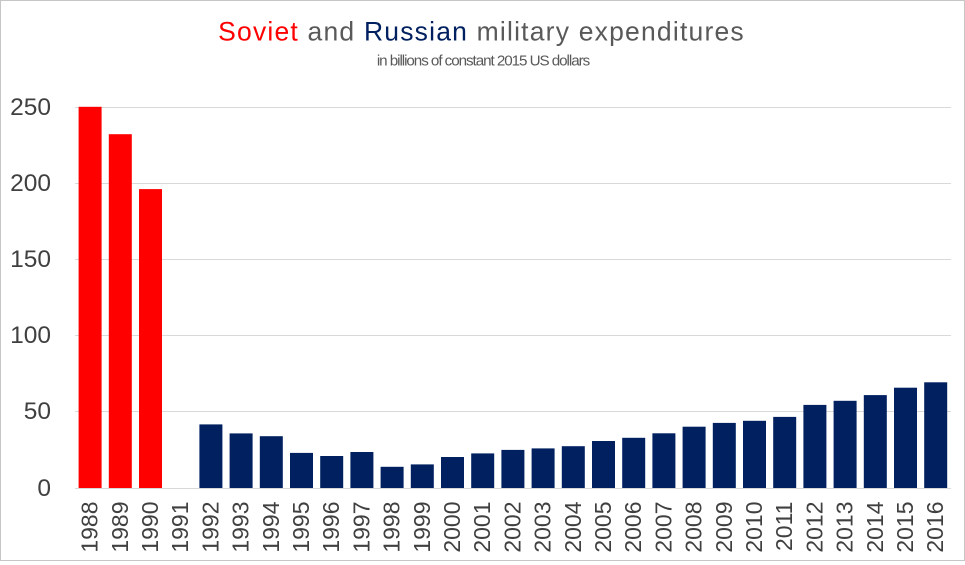  Describe the element at coordinates (180, 527) in the screenshot. I see `svg-text: 1991` at that location.